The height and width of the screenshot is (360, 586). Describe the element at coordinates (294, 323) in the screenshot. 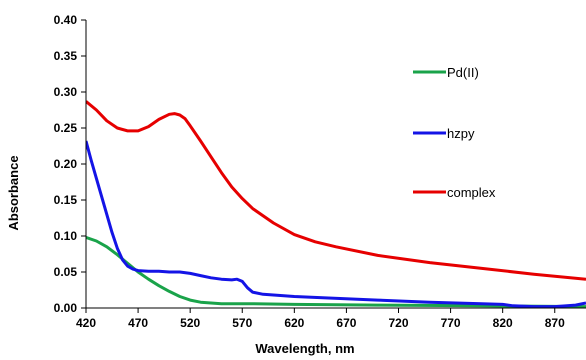

I see `x-tick-label: 620` at that location.